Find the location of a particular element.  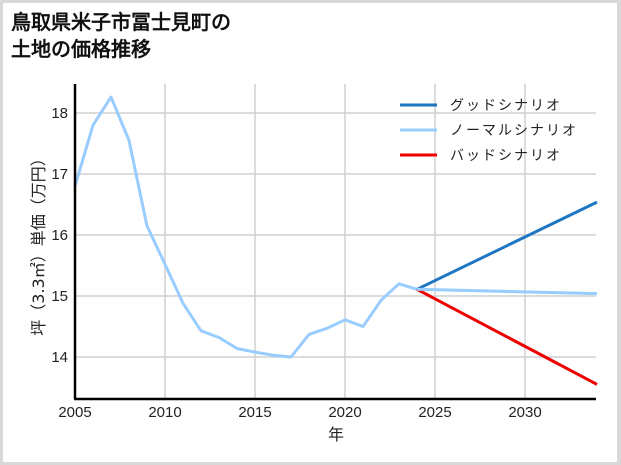

y-tick-label: 18 is located at coordinates (59, 113).